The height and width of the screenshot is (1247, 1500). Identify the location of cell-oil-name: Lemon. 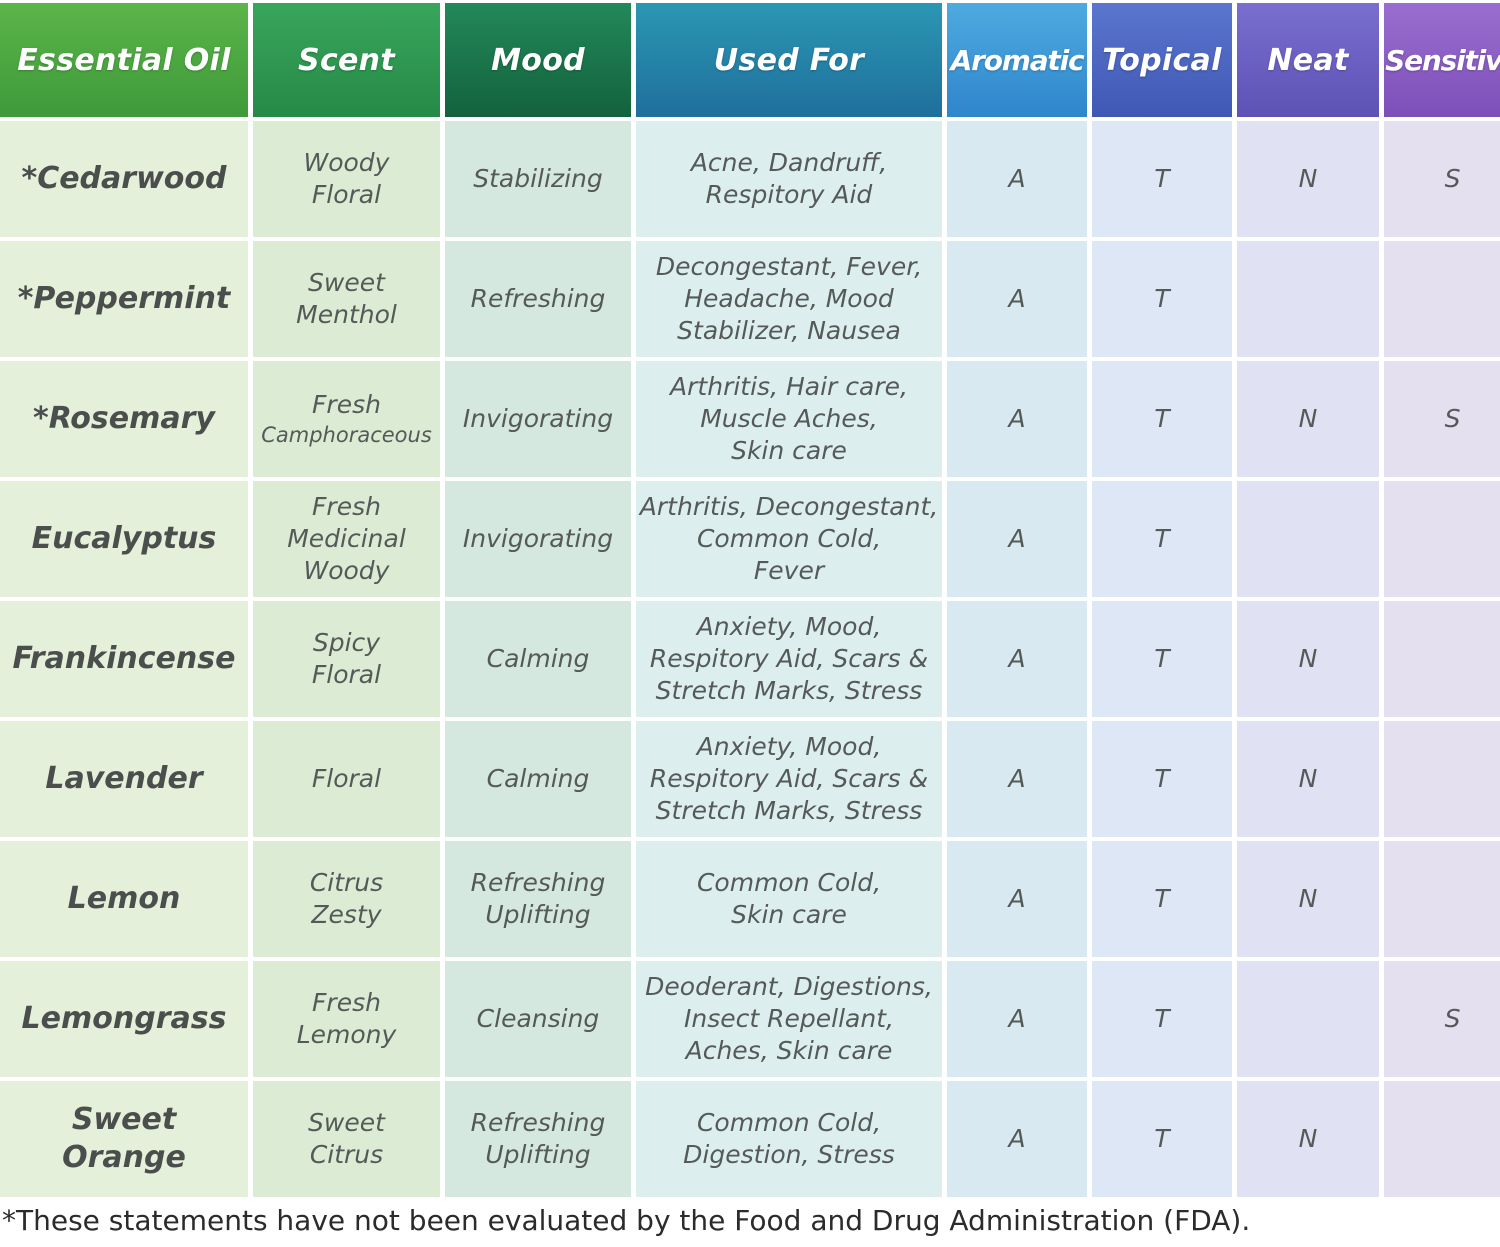
(124, 899).